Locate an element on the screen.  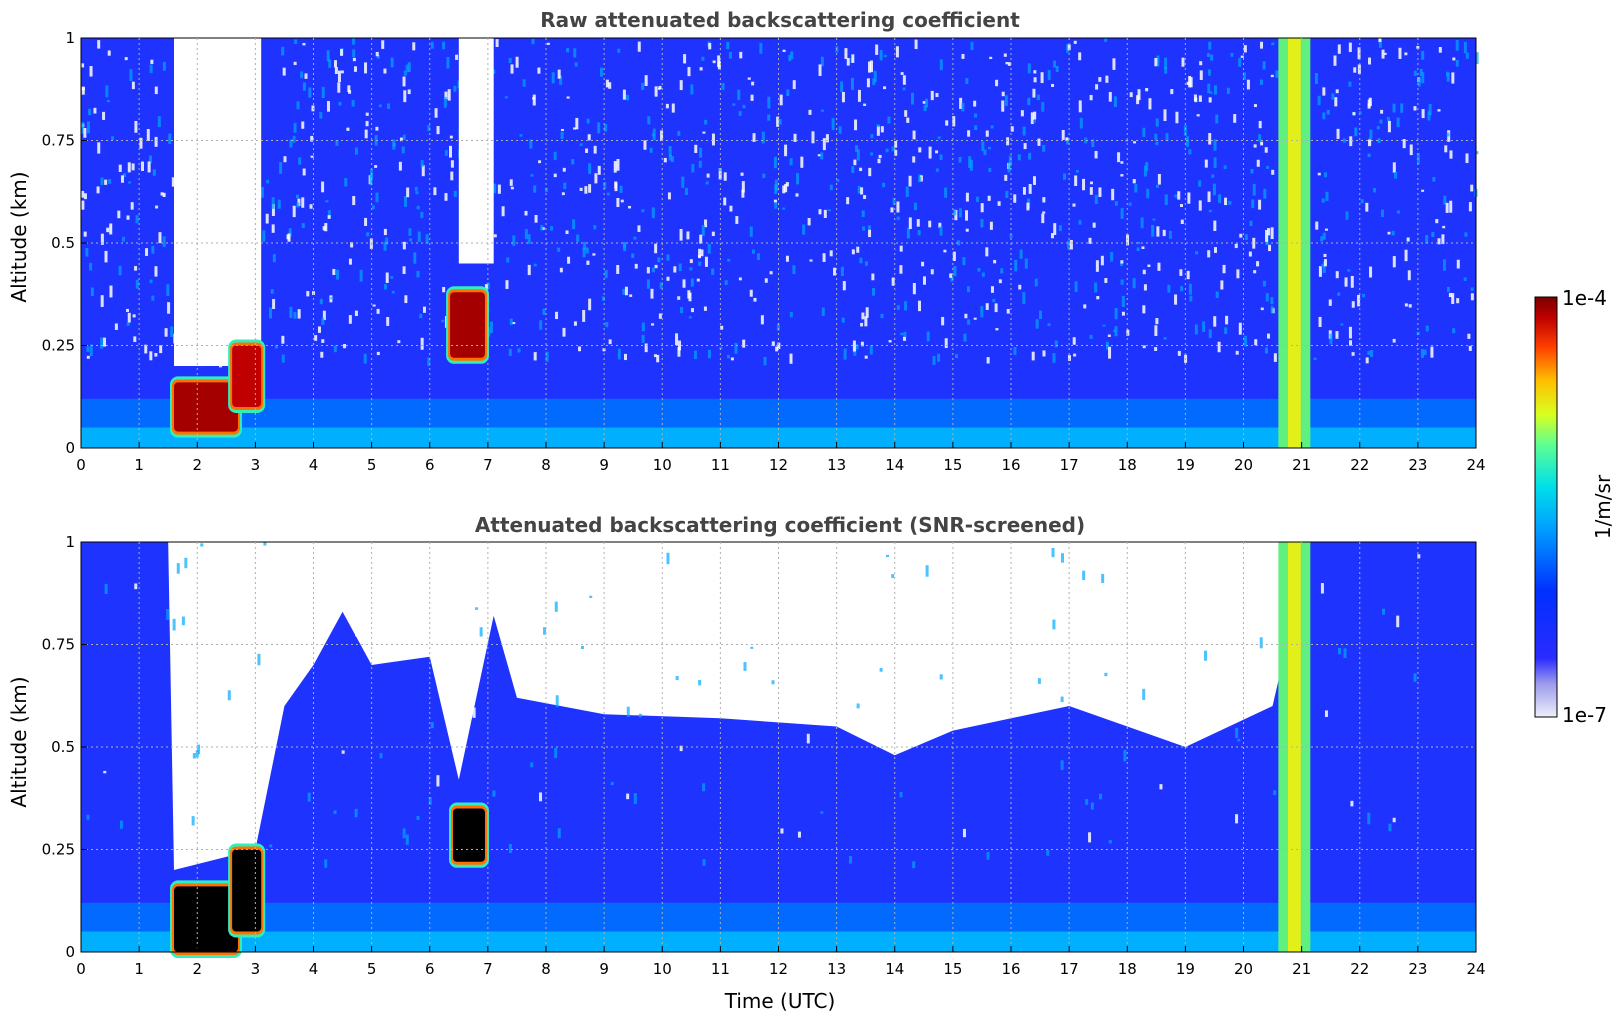
colorbar-min-label: 1e-7 is located at coordinates (1584, 715).